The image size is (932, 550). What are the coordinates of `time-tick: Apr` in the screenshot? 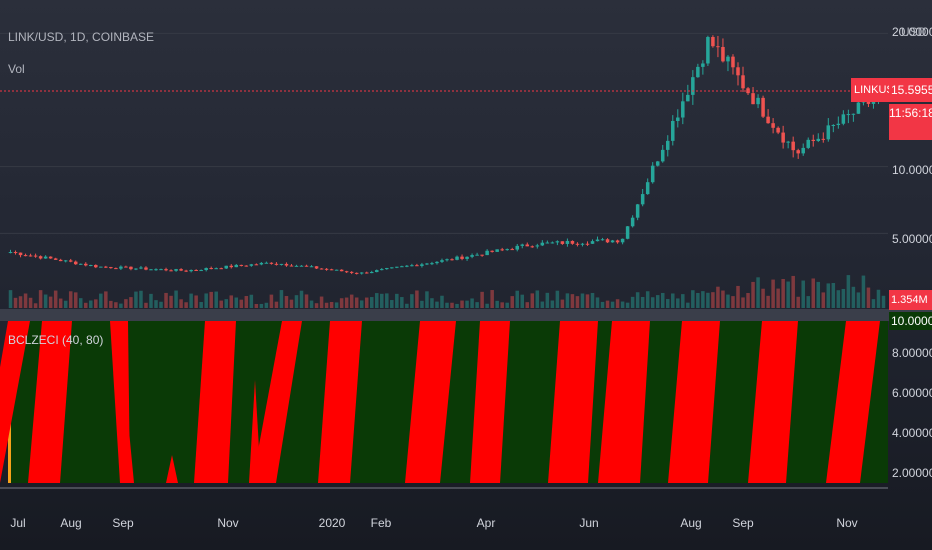 It's located at (486, 523).